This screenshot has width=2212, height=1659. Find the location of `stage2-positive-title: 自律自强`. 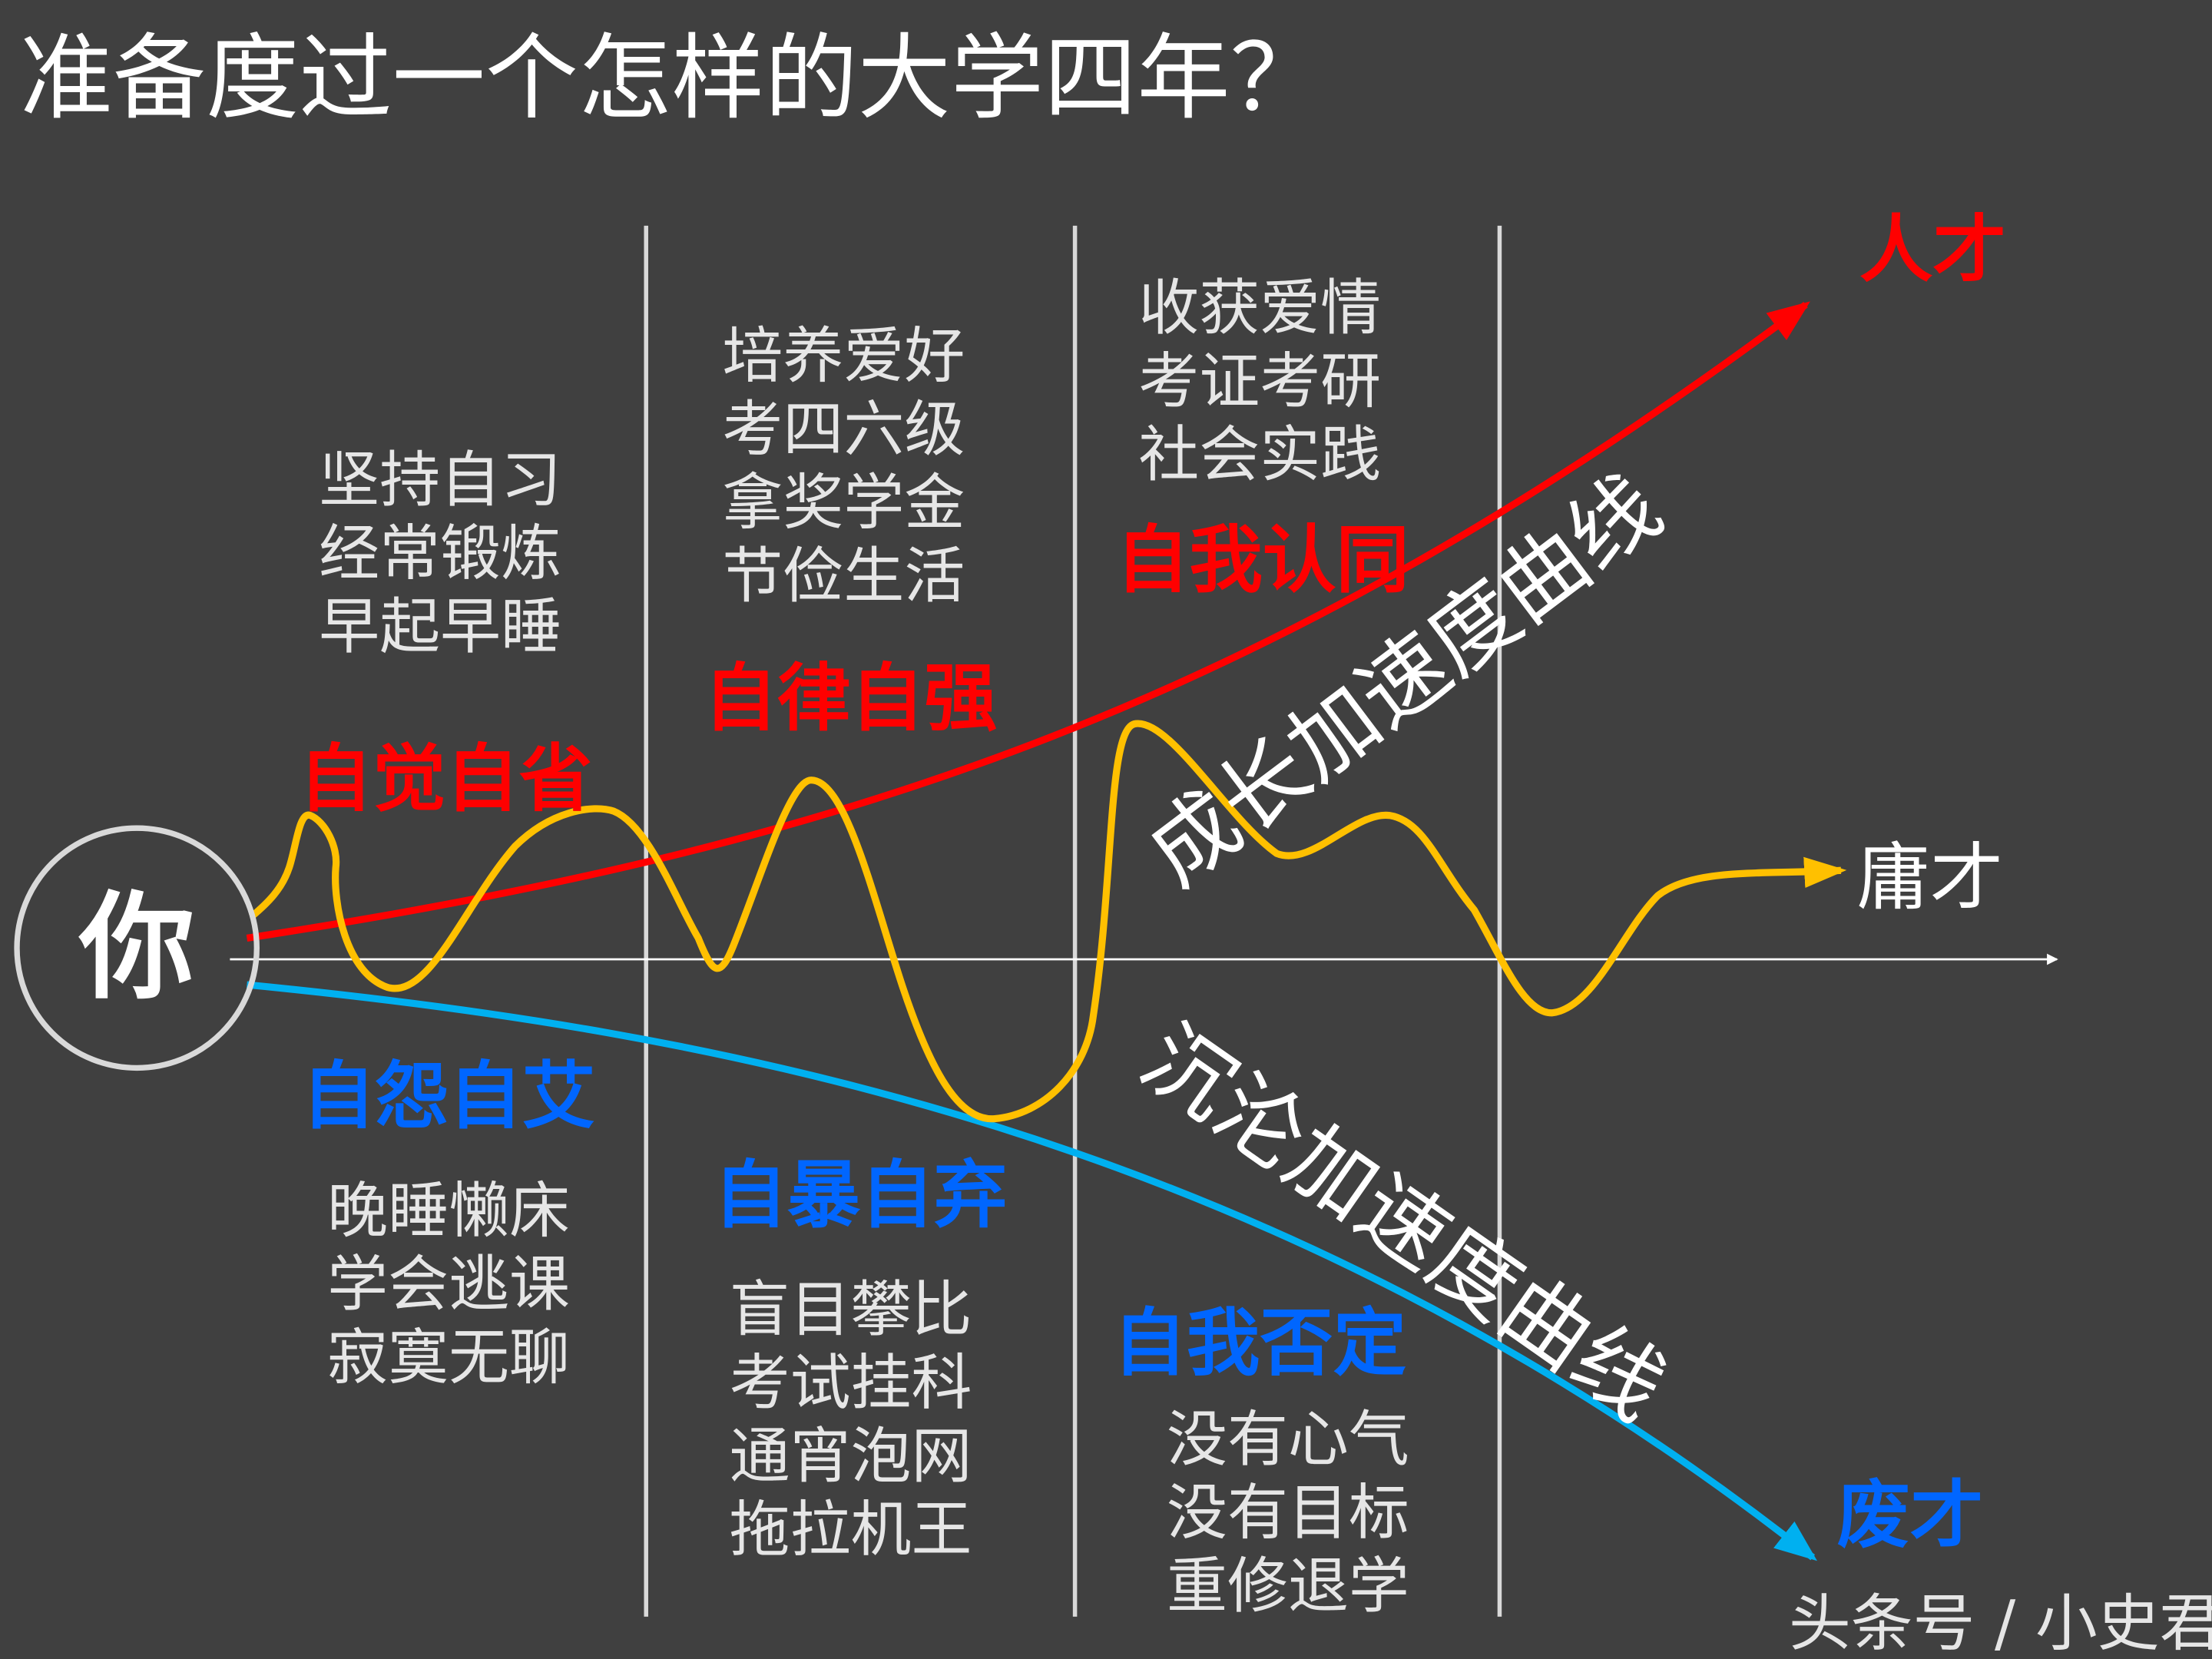

stage2-positive-title: 自律自强 is located at coordinates (851, 698).